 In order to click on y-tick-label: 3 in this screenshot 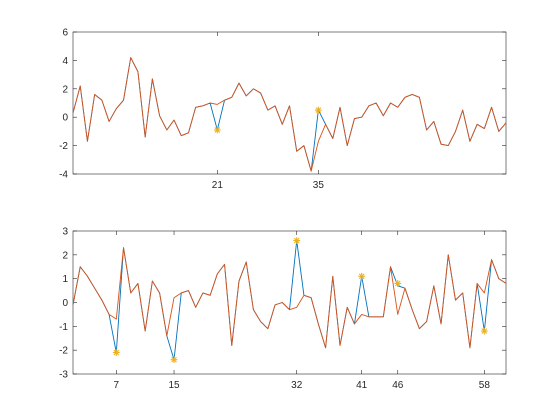, I will do `click(65, 232)`.